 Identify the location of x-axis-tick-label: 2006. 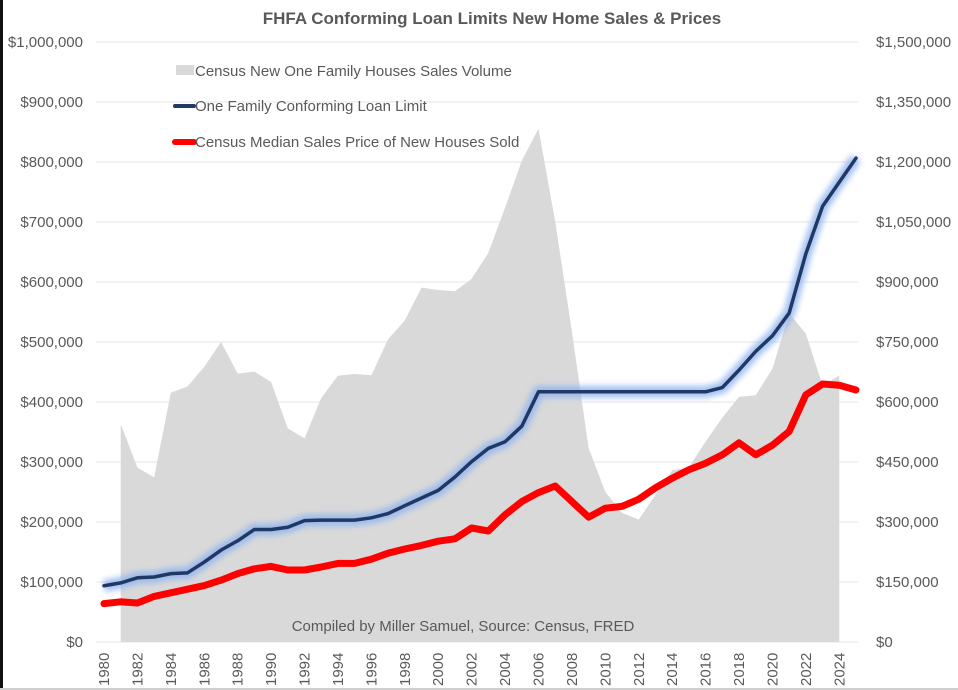
(538, 669).